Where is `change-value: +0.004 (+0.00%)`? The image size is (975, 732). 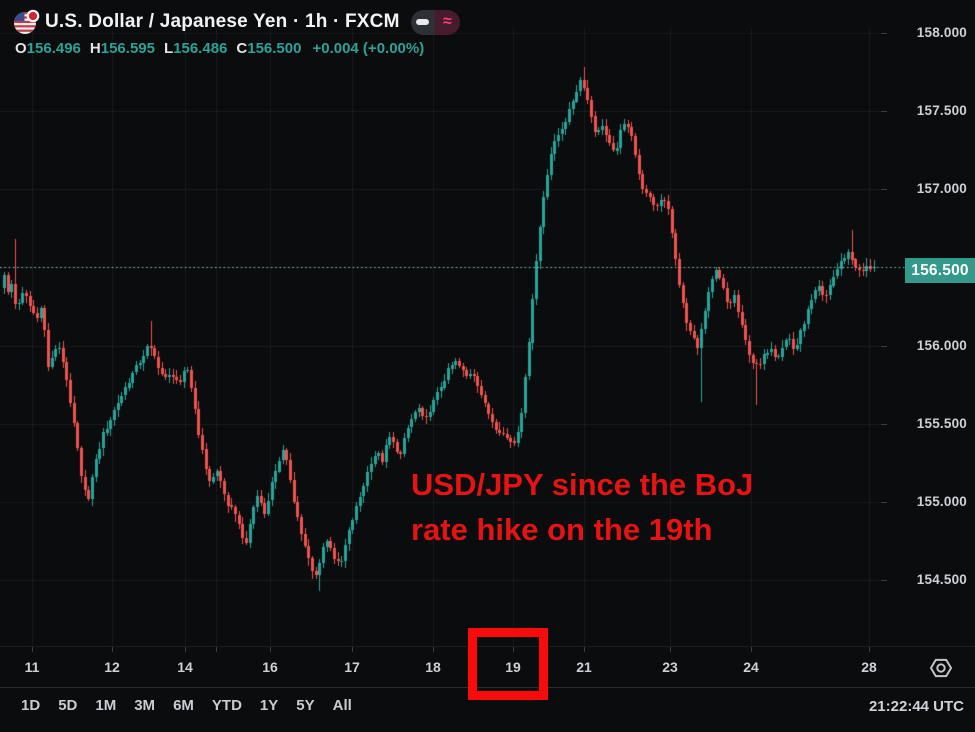
change-value: +0.004 (+0.00%) is located at coordinates (368, 48).